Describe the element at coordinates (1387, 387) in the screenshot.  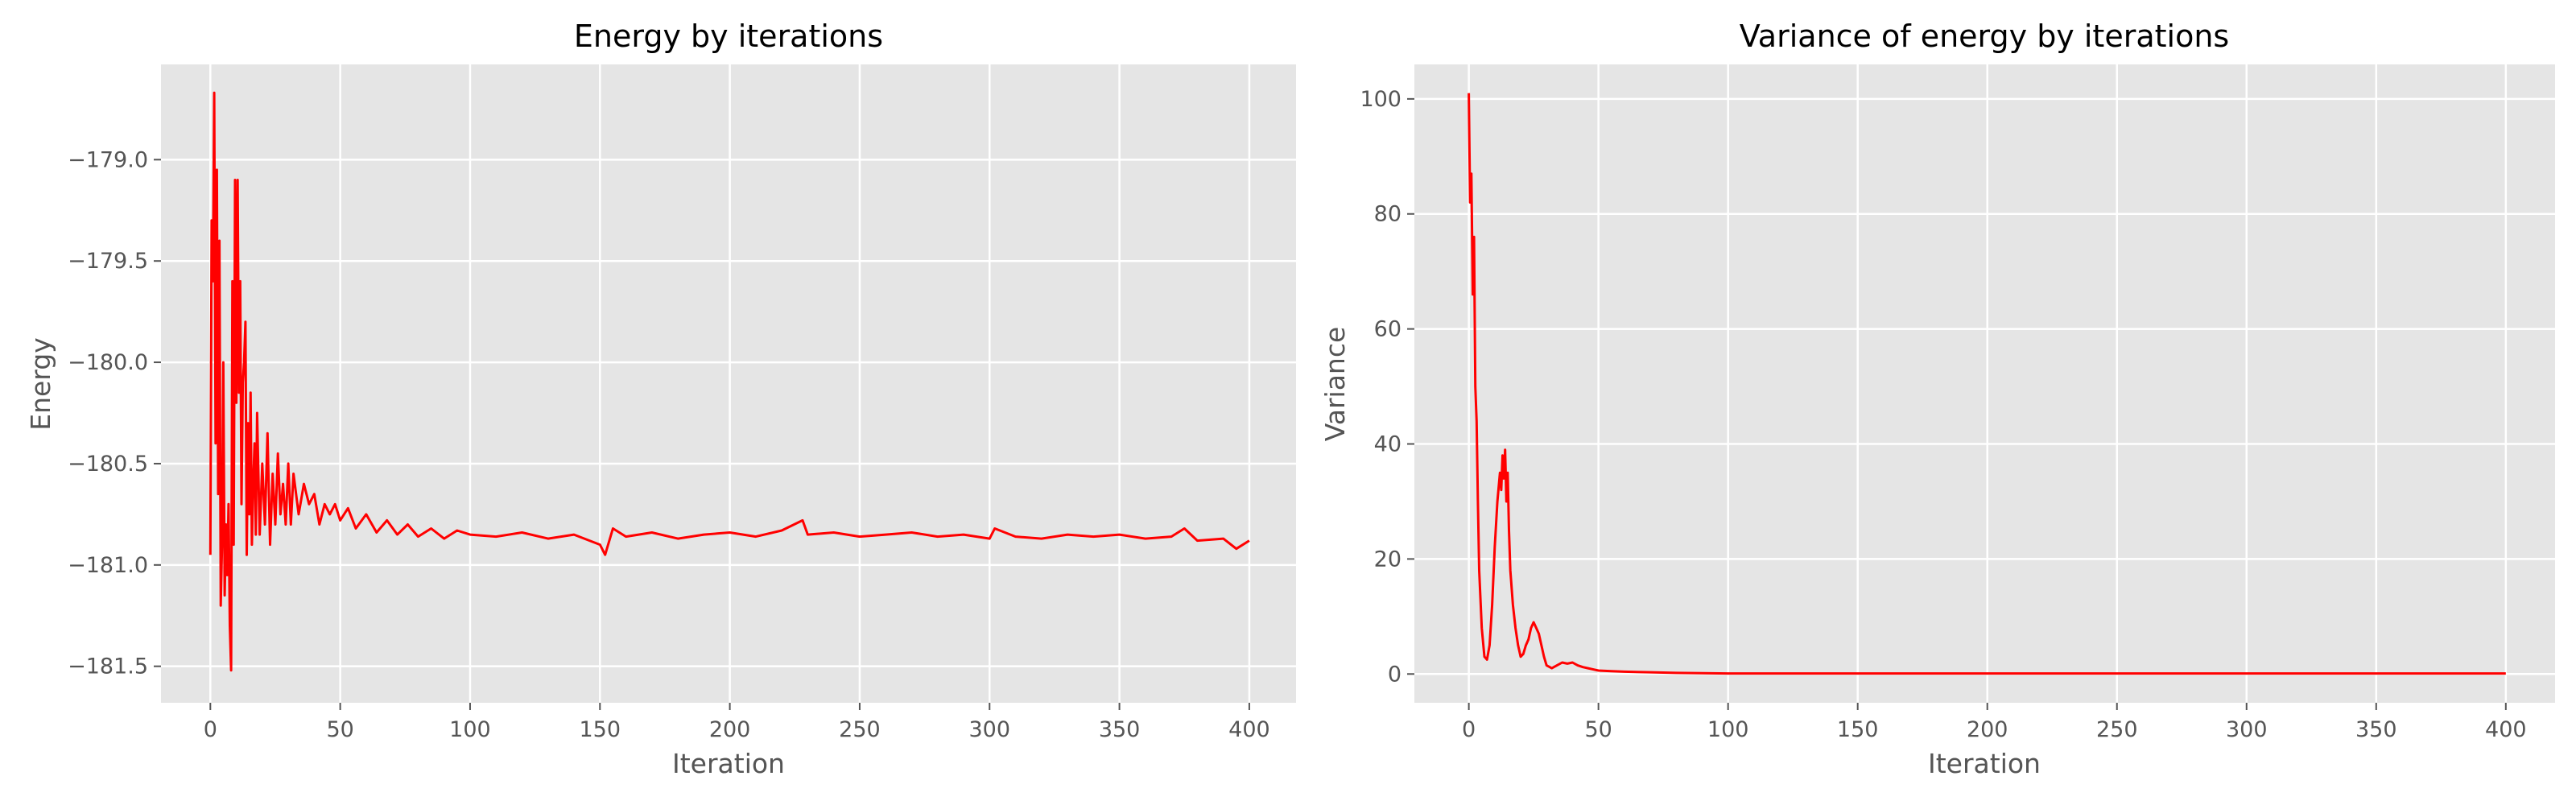
I see `variance-y-ticks: 0 20 40 60 80 100` at that location.